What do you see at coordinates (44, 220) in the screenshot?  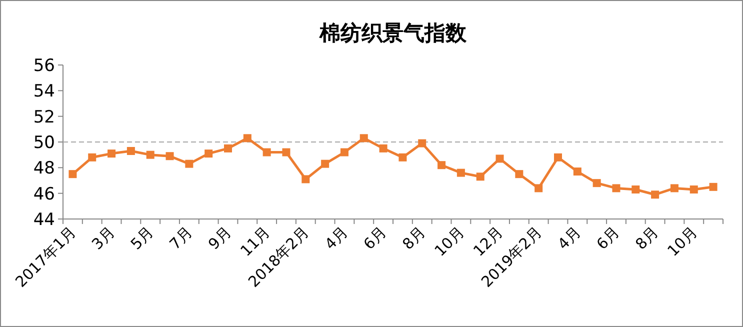 I see `y-tick-label: 44` at bounding box center [44, 220].